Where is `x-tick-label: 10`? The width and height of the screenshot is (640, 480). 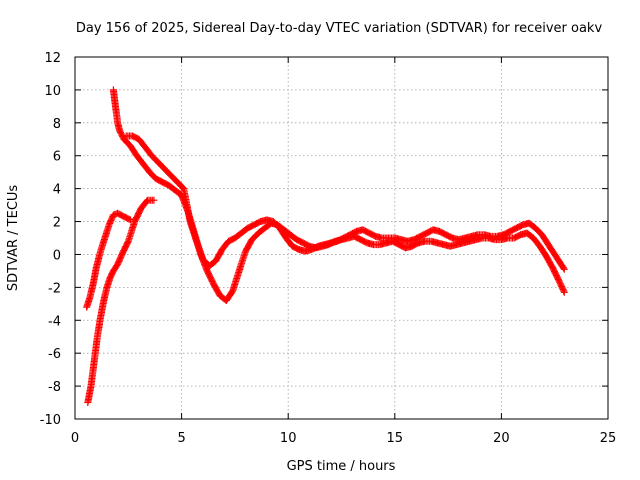 x-tick-label: 10 is located at coordinates (288, 438).